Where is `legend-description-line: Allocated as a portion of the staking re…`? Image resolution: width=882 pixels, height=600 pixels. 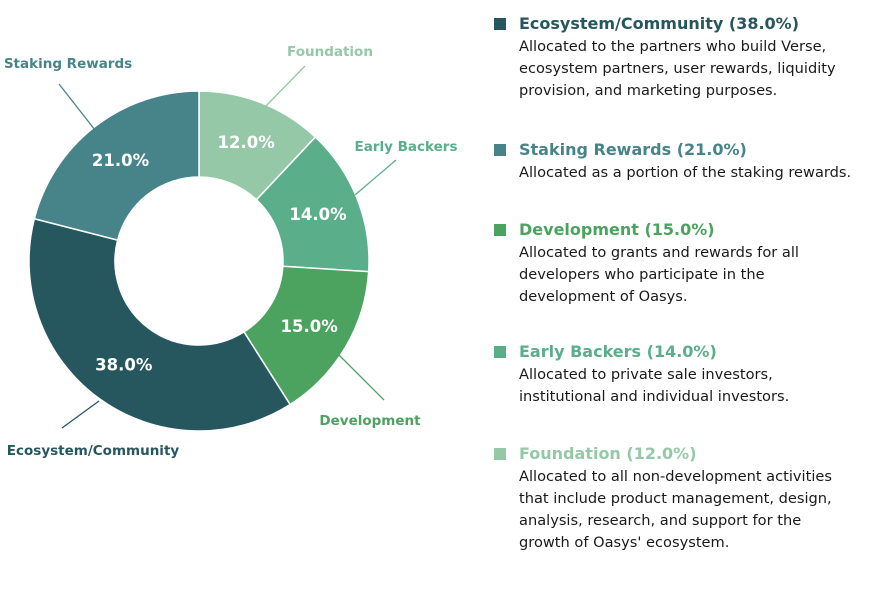
legend-description-line: Allocated as a portion of the staking re… is located at coordinates (685, 172).